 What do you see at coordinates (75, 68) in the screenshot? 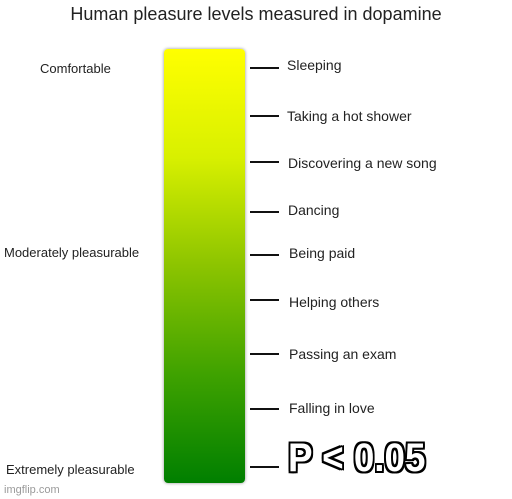
I see `scale-label-top: Comfortable` at bounding box center [75, 68].